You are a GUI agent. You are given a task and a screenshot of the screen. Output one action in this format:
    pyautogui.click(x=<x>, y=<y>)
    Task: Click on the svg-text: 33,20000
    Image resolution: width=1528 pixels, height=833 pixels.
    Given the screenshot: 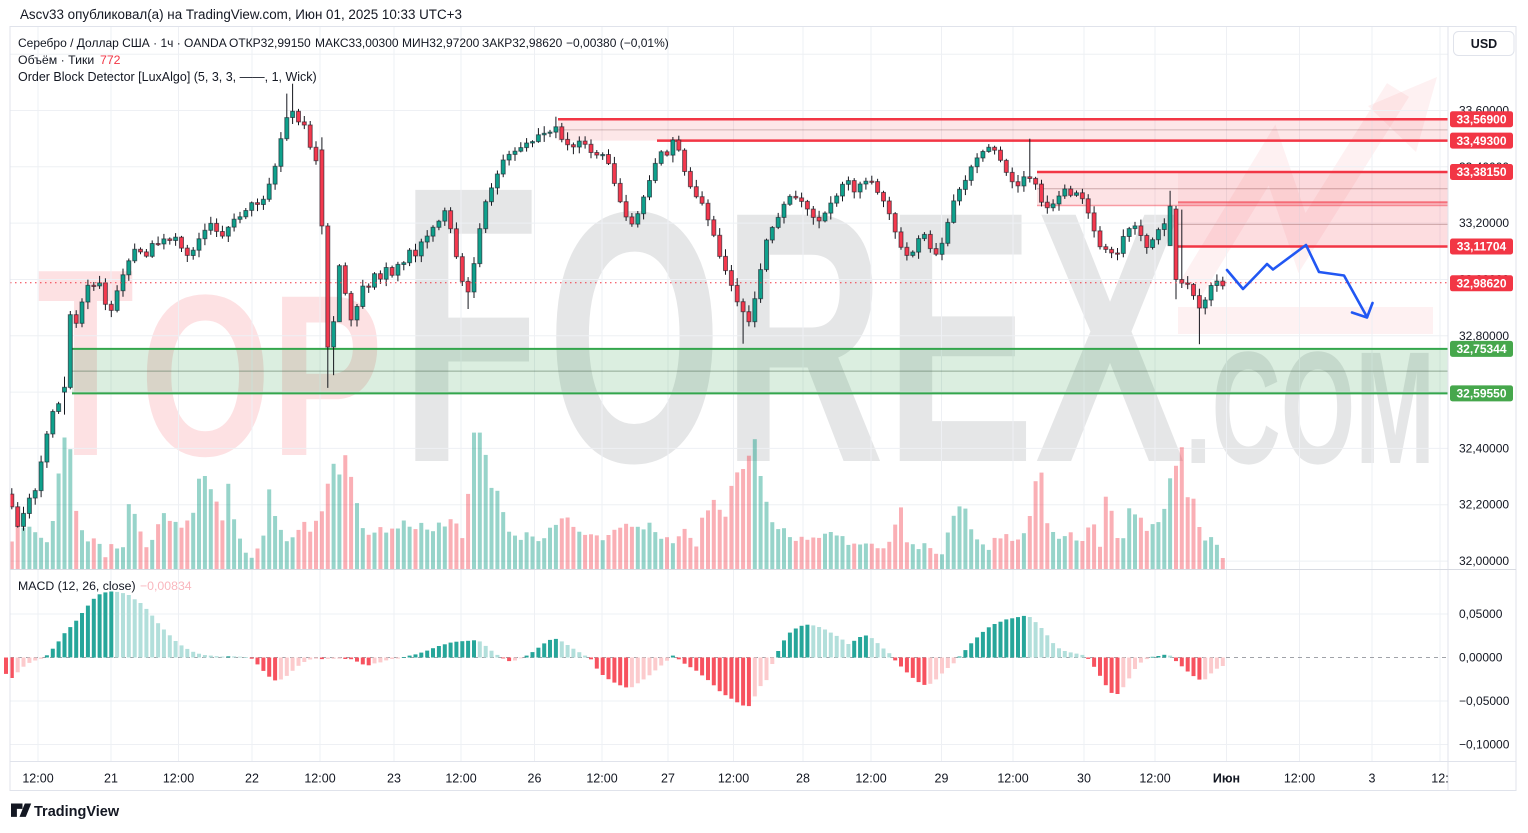 What is the action you would take?
    pyautogui.click(x=1484, y=223)
    